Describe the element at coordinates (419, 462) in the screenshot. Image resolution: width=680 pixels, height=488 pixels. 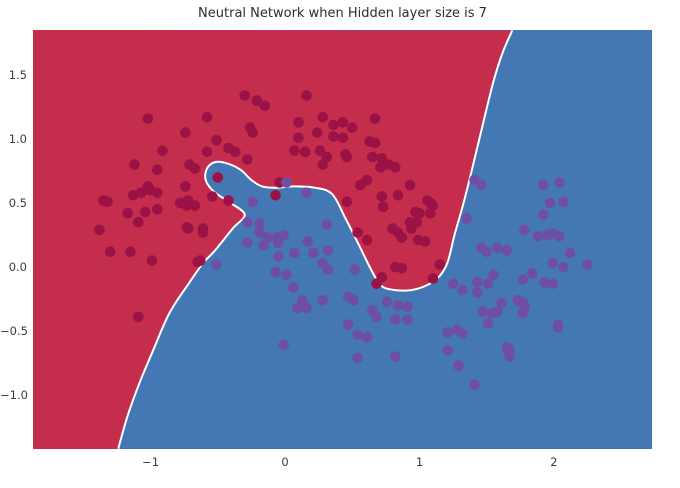
I see `x-tick-label: 1` at that location.